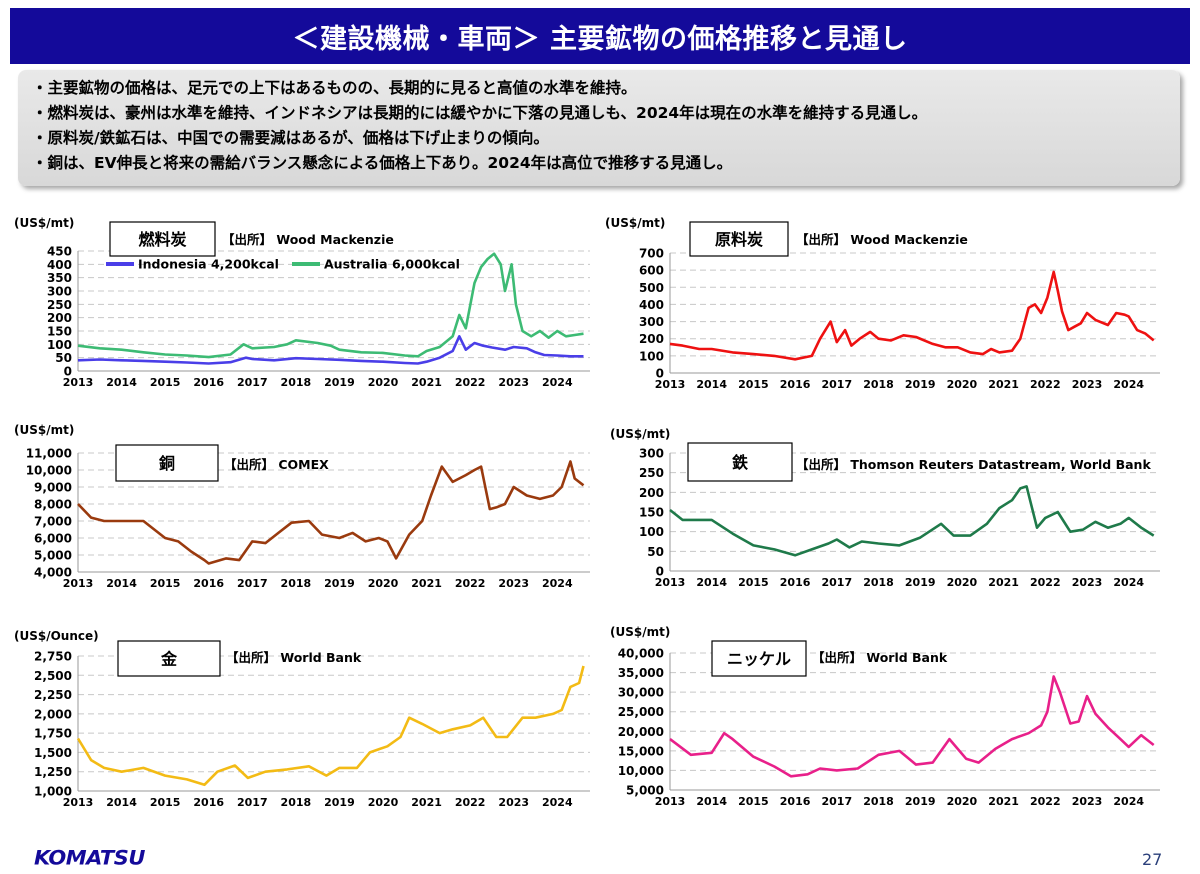 The image size is (1200, 874). I want to click on y-tick-label: 500, so click(651, 288).